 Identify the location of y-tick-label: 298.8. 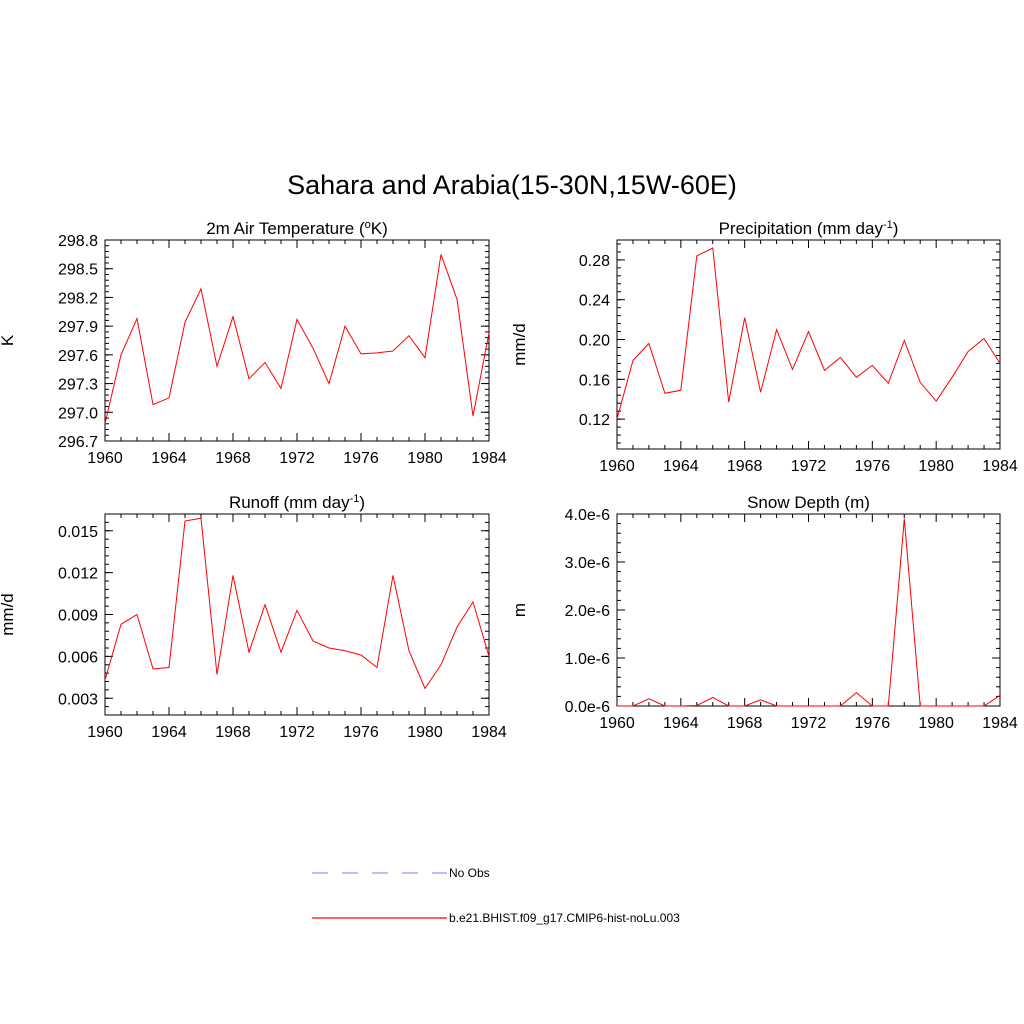
(78, 241).